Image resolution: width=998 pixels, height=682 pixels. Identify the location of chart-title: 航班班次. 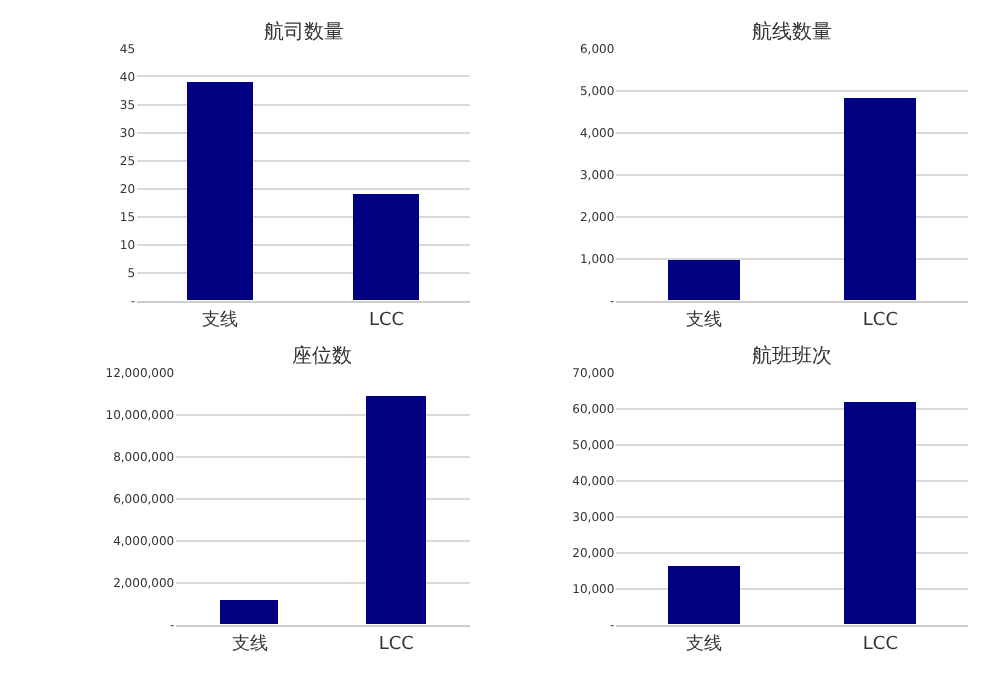
(792, 356).